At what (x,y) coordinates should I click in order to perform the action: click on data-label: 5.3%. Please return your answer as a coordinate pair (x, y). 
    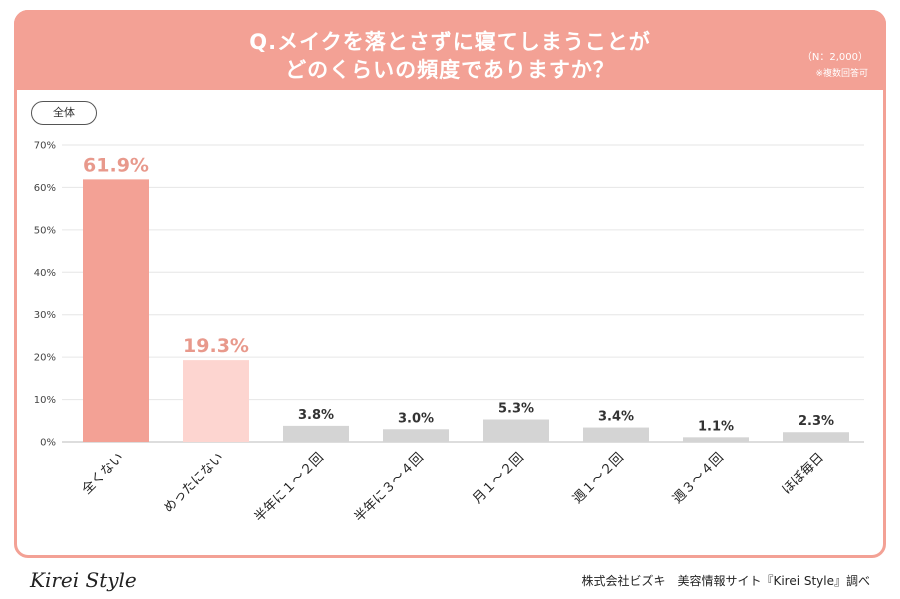
    Looking at the image, I should click on (516, 409).